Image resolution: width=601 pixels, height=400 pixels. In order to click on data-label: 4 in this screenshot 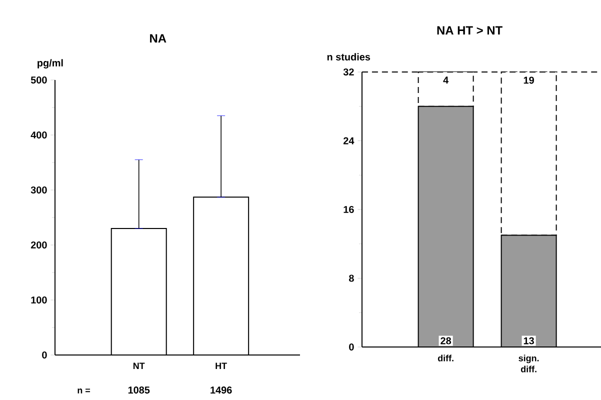, I will do `click(446, 80)`.